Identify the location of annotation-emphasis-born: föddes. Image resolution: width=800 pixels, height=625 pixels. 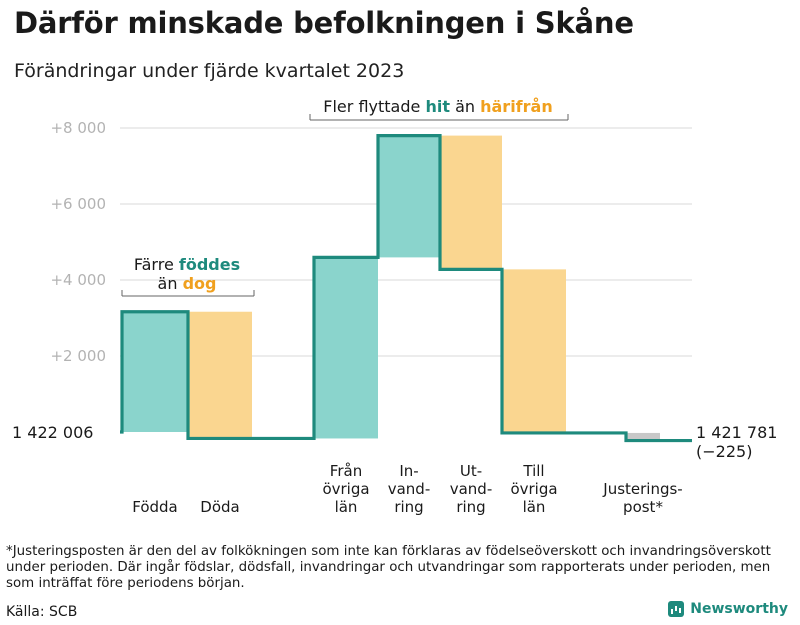
(209, 264).